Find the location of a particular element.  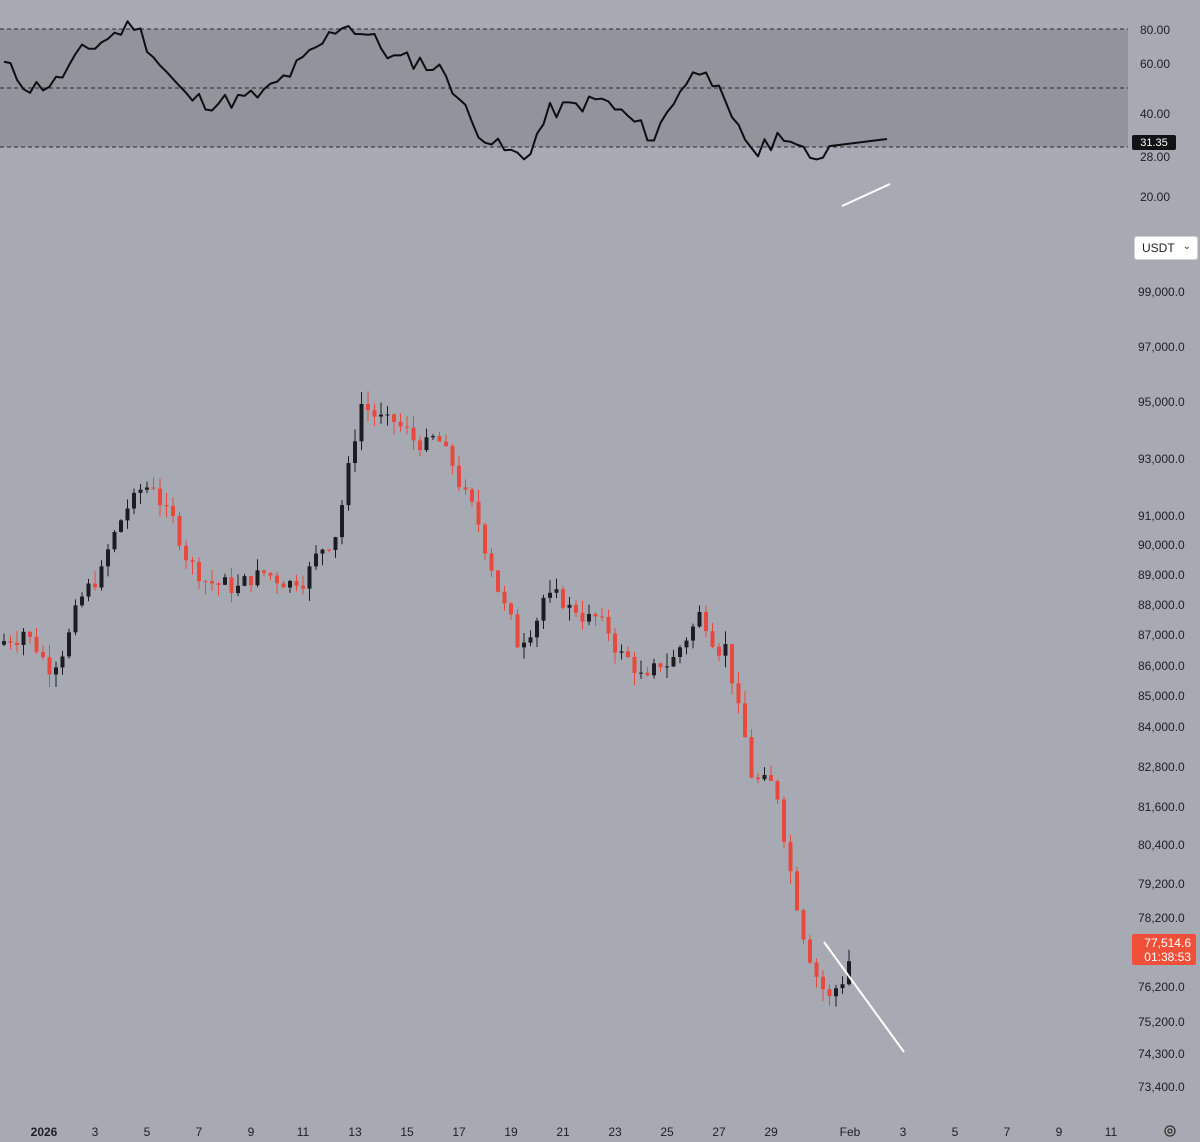

time-tick-label: 27 is located at coordinates (719, 1132).